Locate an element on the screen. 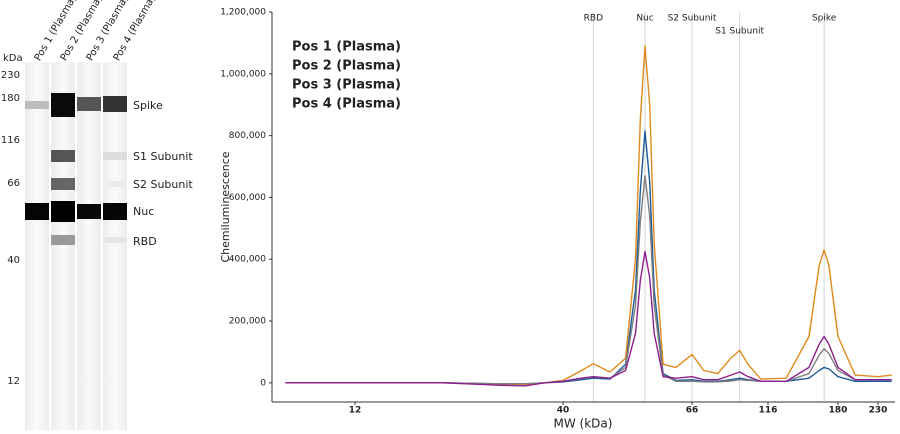 The width and height of the screenshot is (900, 434). band-label: RBD is located at coordinates (145, 241).